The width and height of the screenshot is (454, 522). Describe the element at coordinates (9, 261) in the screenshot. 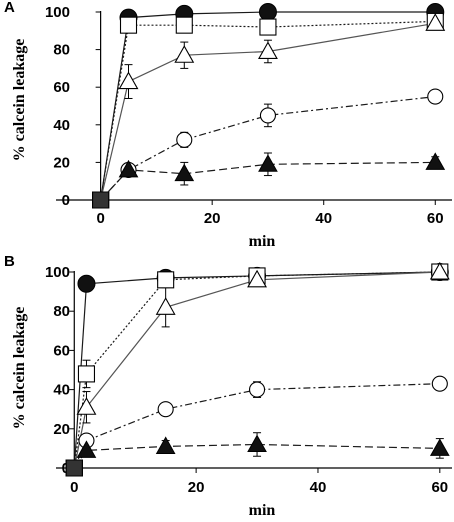

I see `panel-b-letter: B` at that location.